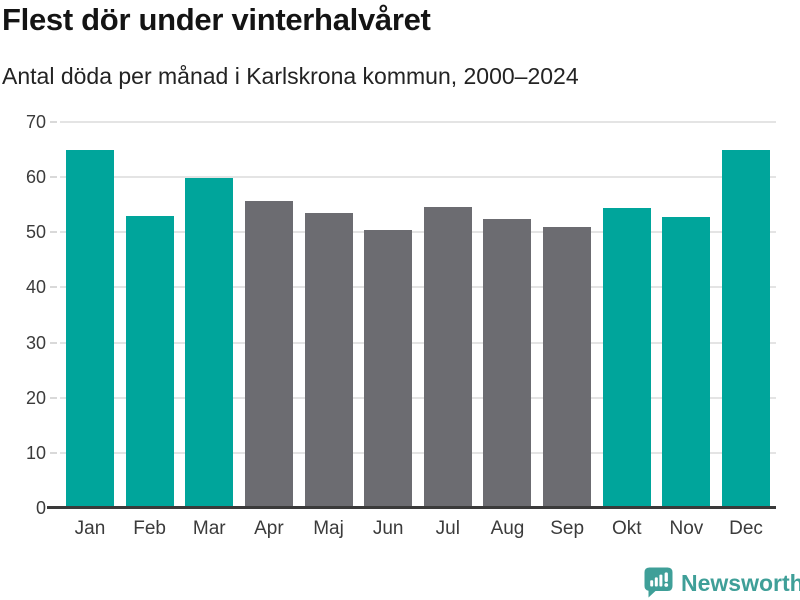 The height and width of the screenshot is (600, 800). I want to click on bar-aug, so click(507, 363).